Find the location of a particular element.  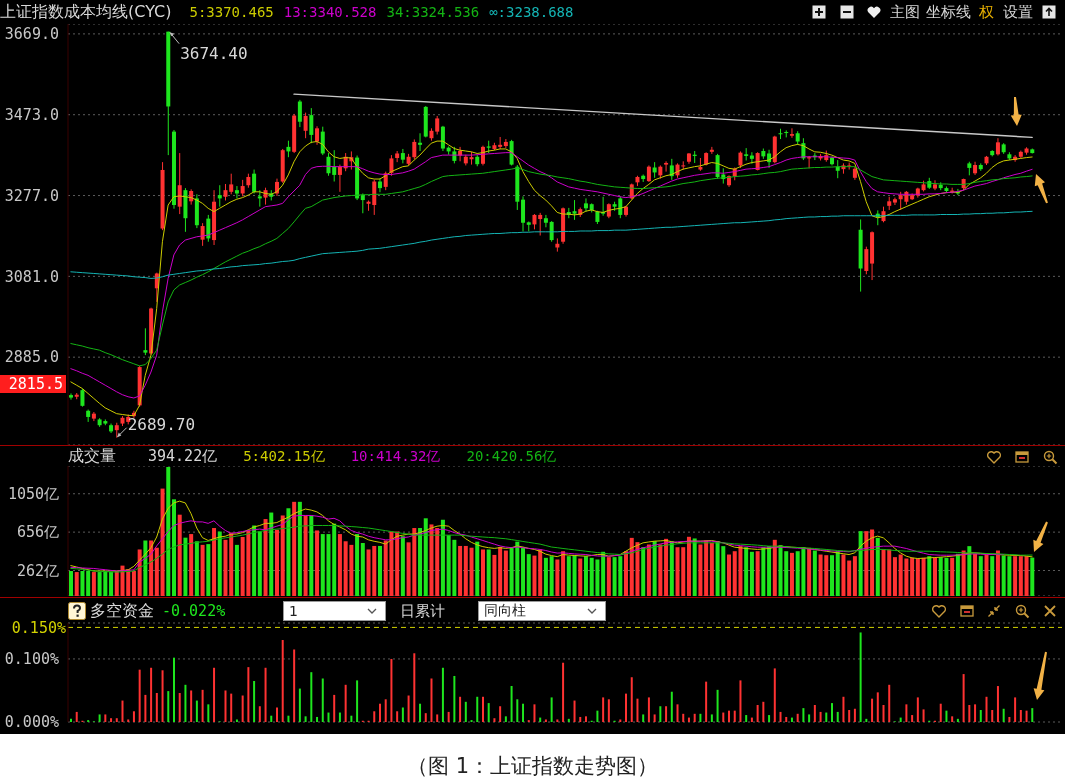

ref-line-label: 0.150% is located at coordinates (38, 627).